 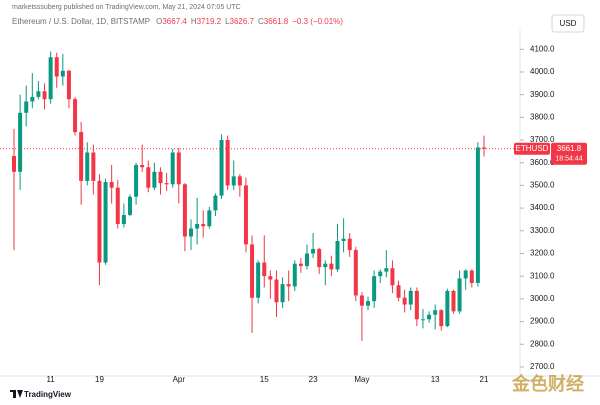 What do you see at coordinates (542, 94) in the screenshot?
I see `y-tick-label: 3900.0` at bounding box center [542, 94].